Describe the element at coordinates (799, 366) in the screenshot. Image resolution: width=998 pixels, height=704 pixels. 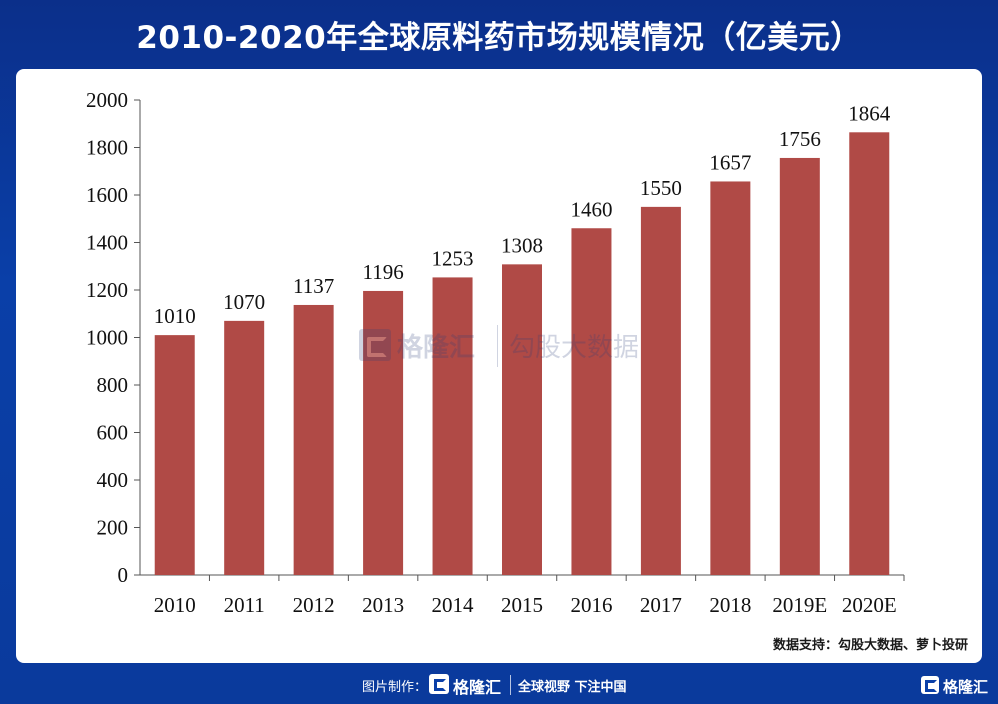
I see `bar-2019E` at that location.